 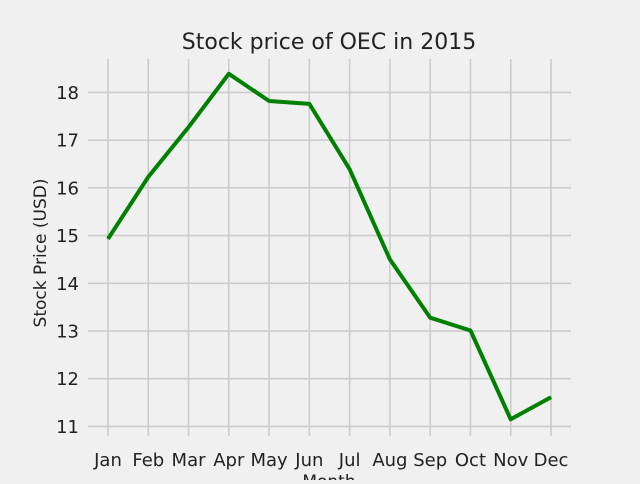 I want to click on y-tick-labels: 11 12 13 14 15 16 17 18, so click(x=67, y=260).